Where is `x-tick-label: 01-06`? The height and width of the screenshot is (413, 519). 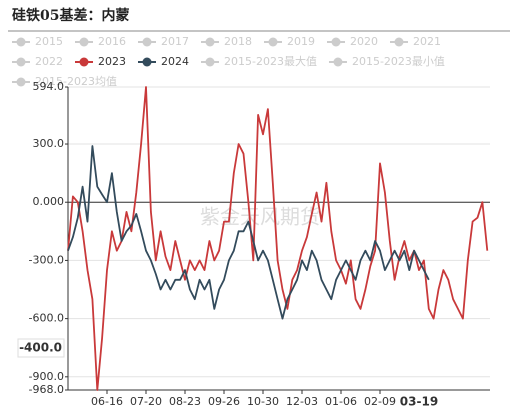
x-tick-label: 01-06 is located at coordinates (341, 401).